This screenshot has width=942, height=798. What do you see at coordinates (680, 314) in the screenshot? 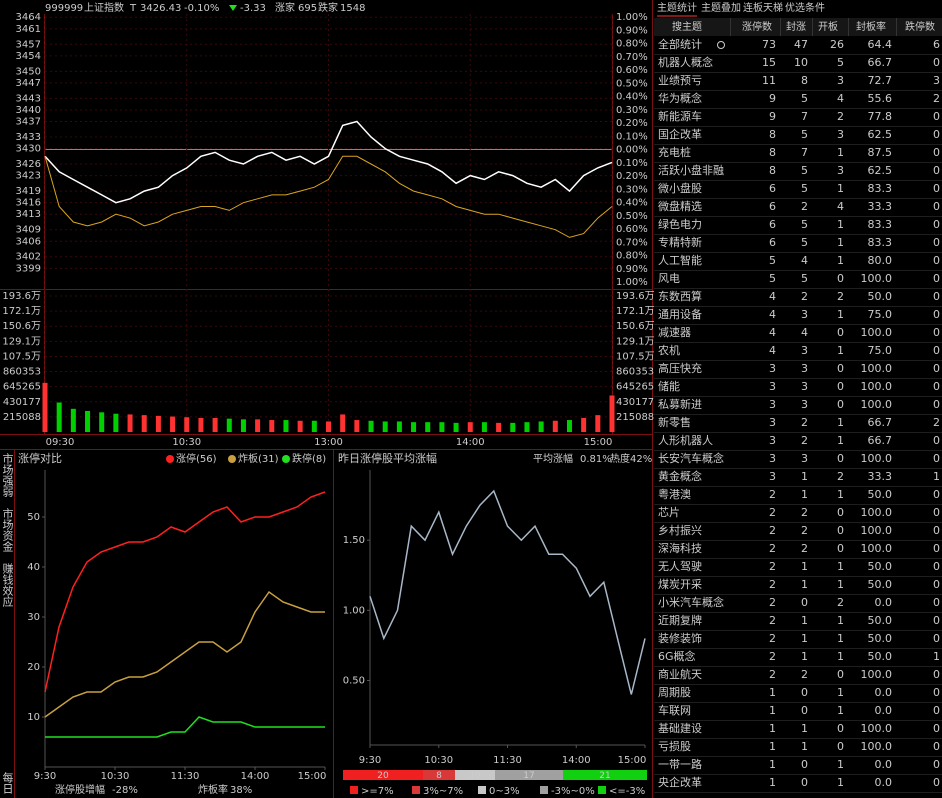
I see `theme-name: 通用设备` at bounding box center [680, 314].